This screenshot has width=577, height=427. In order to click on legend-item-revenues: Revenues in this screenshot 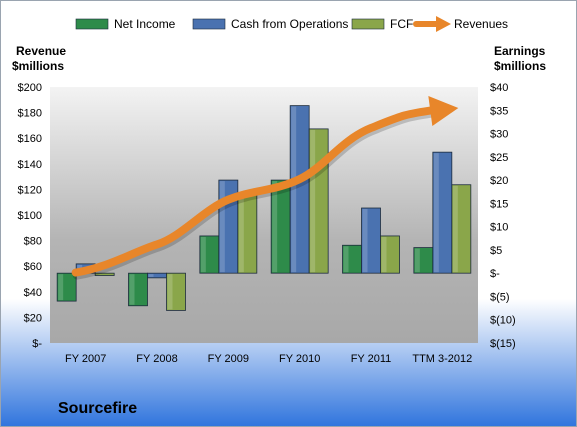, I will do `click(460, 24)`.